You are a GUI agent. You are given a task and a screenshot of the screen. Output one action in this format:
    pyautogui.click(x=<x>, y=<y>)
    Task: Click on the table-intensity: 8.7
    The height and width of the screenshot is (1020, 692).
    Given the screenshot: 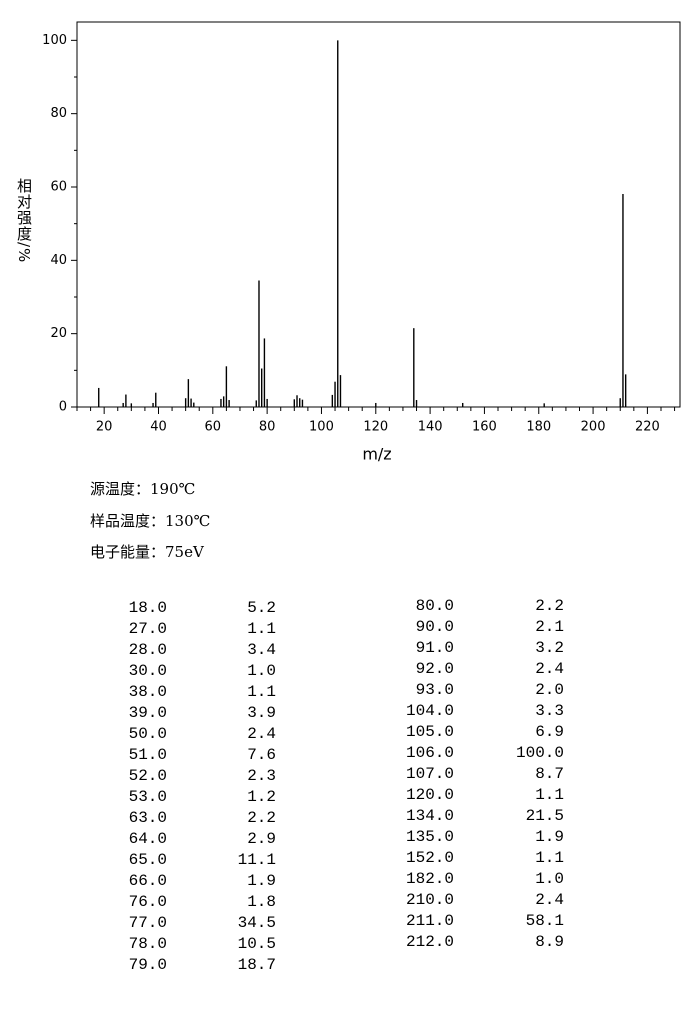 What is the action you would take?
    pyautogui.click(x=549, y=774)
    